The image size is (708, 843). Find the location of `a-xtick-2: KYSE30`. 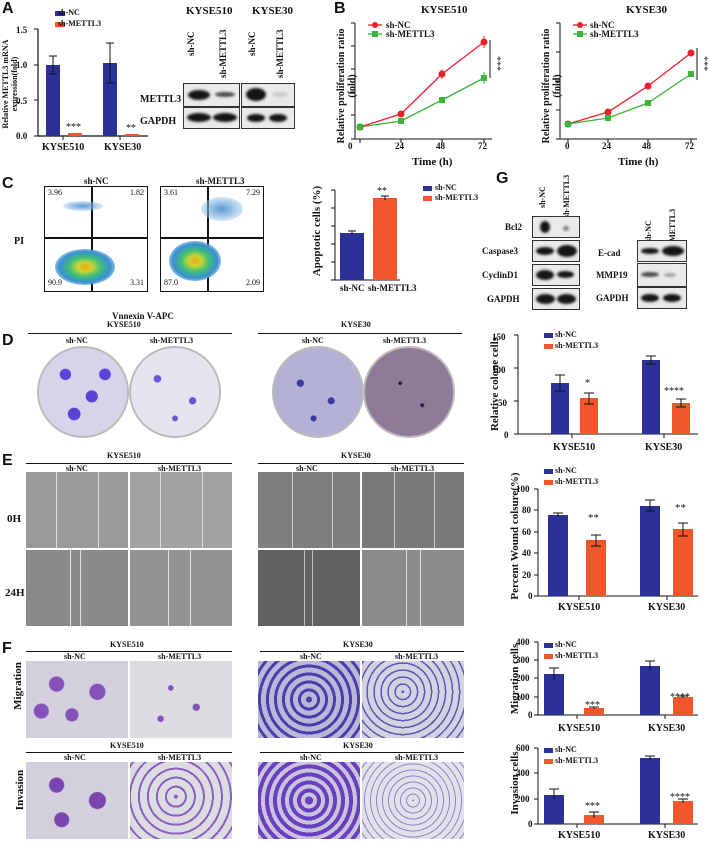

a-xtick-2: KYSE30 is located at coordinates (123, 147).